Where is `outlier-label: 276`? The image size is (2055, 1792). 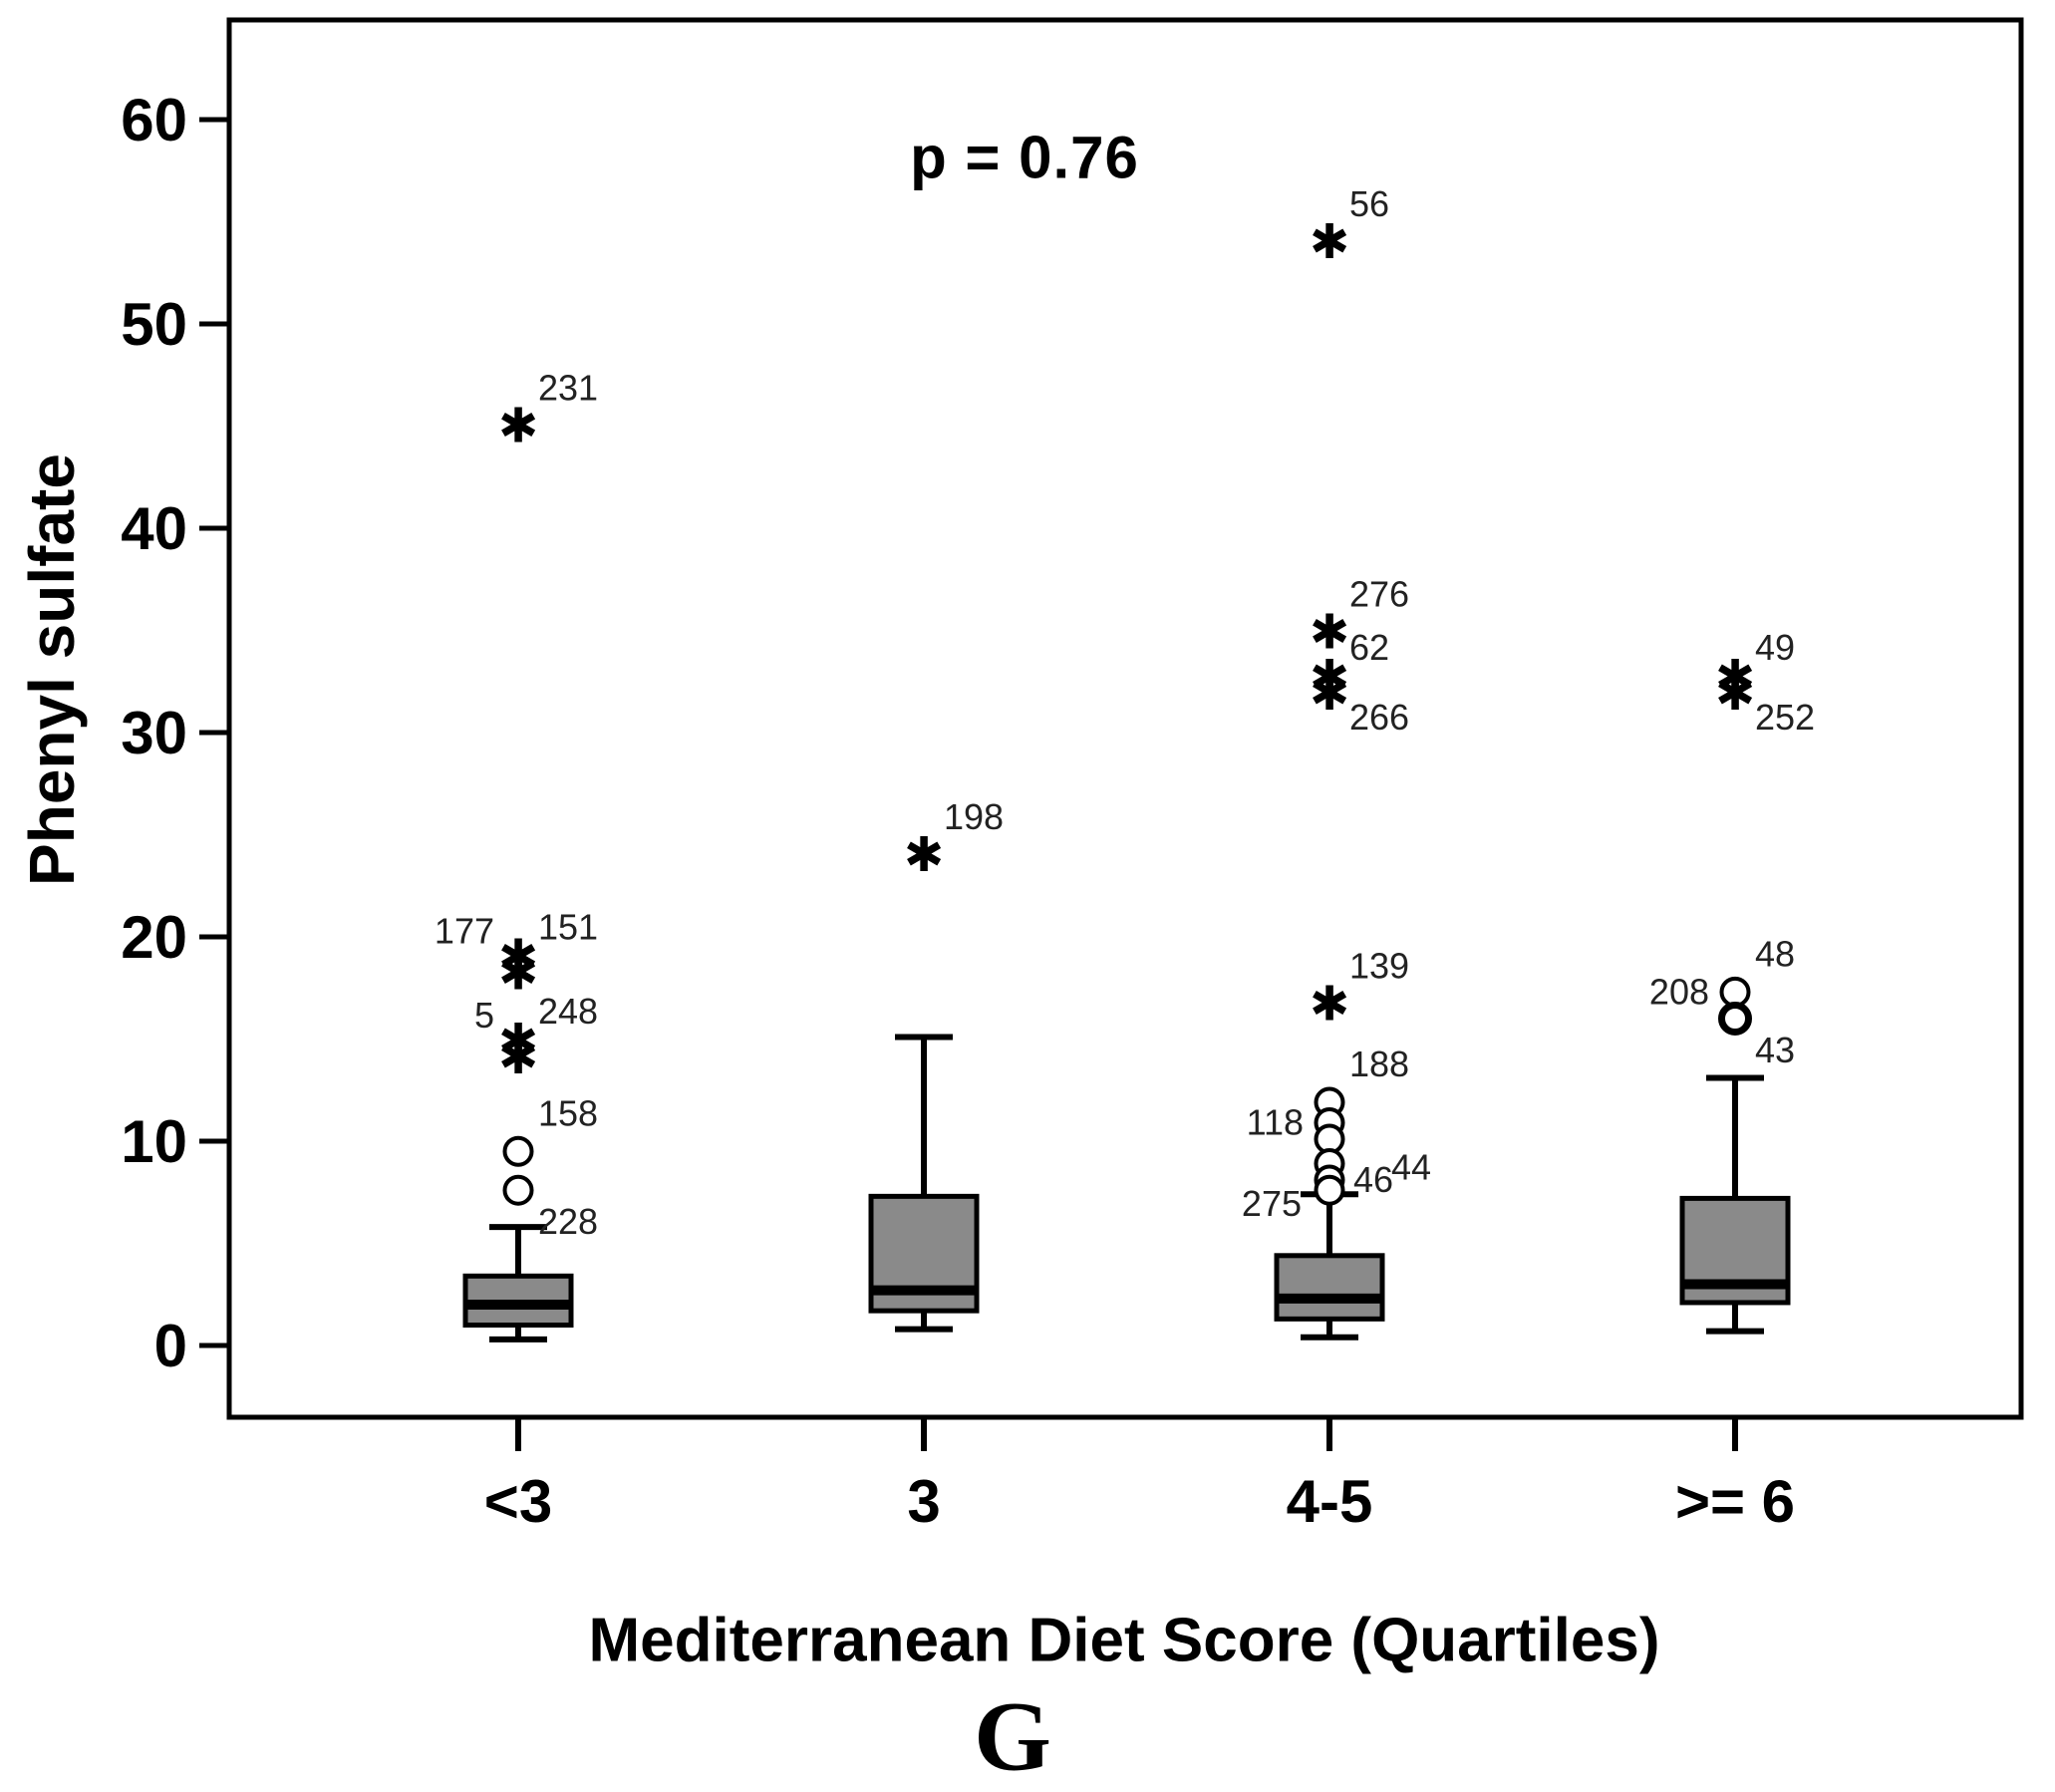
outlier-label: 276 is located at coordinates (1379, 594).